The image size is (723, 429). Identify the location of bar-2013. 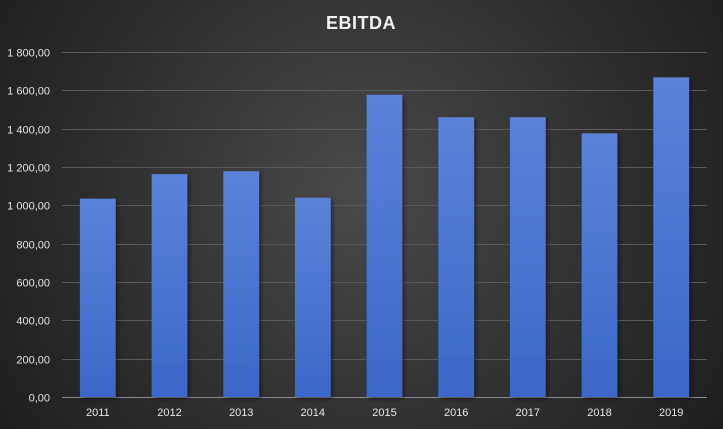
(241, 284).